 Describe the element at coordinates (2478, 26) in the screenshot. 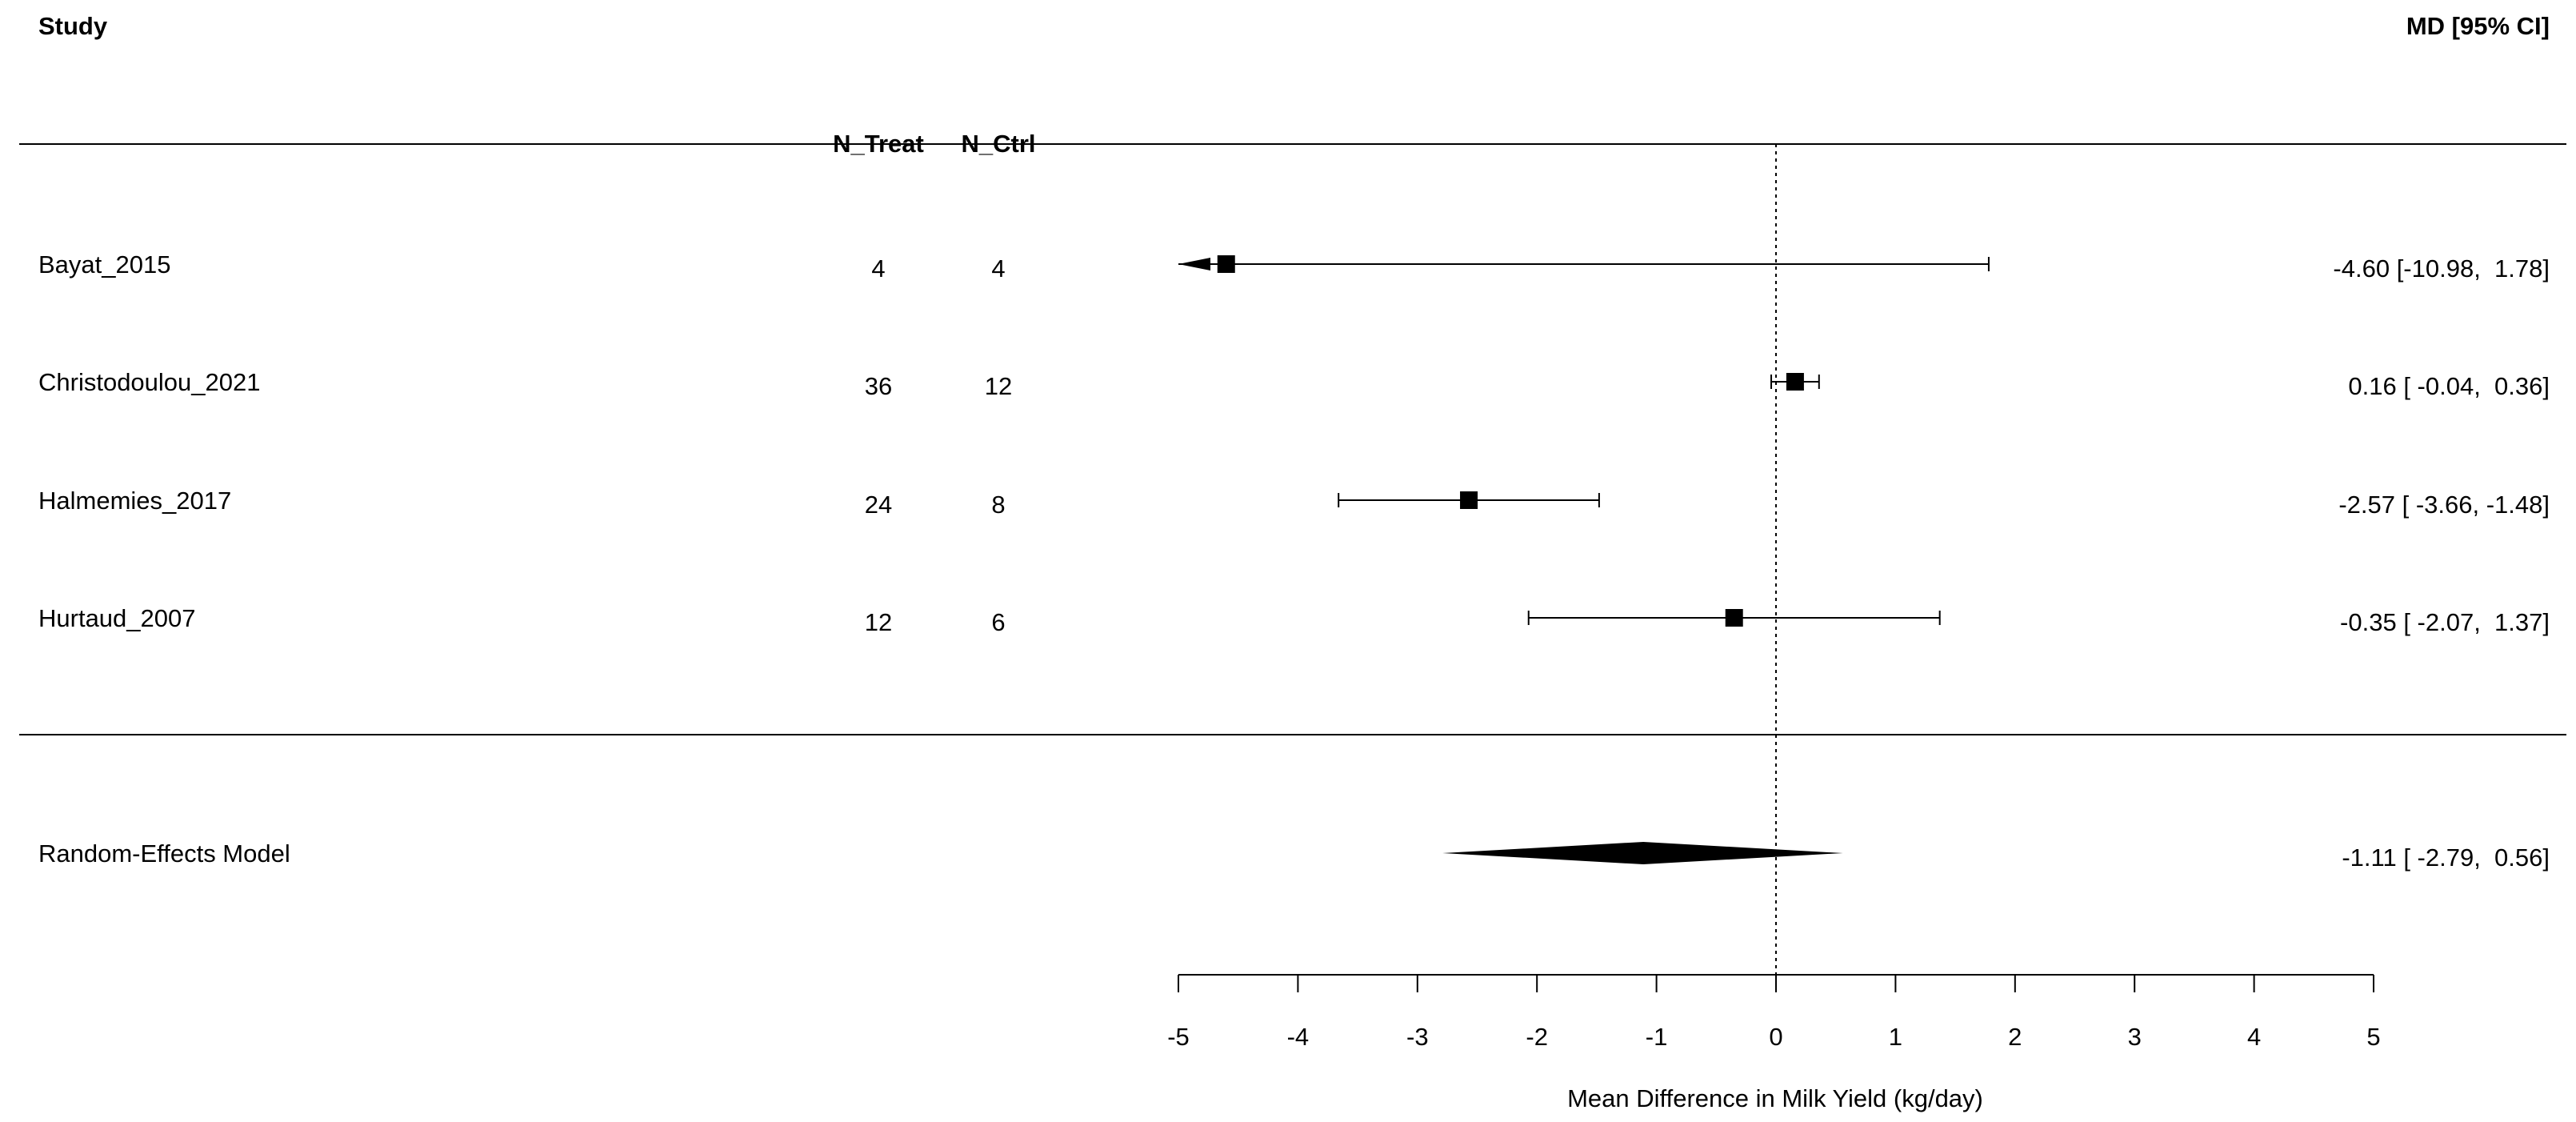

I see `effect-column-header: MD [95% CI]` at that location.